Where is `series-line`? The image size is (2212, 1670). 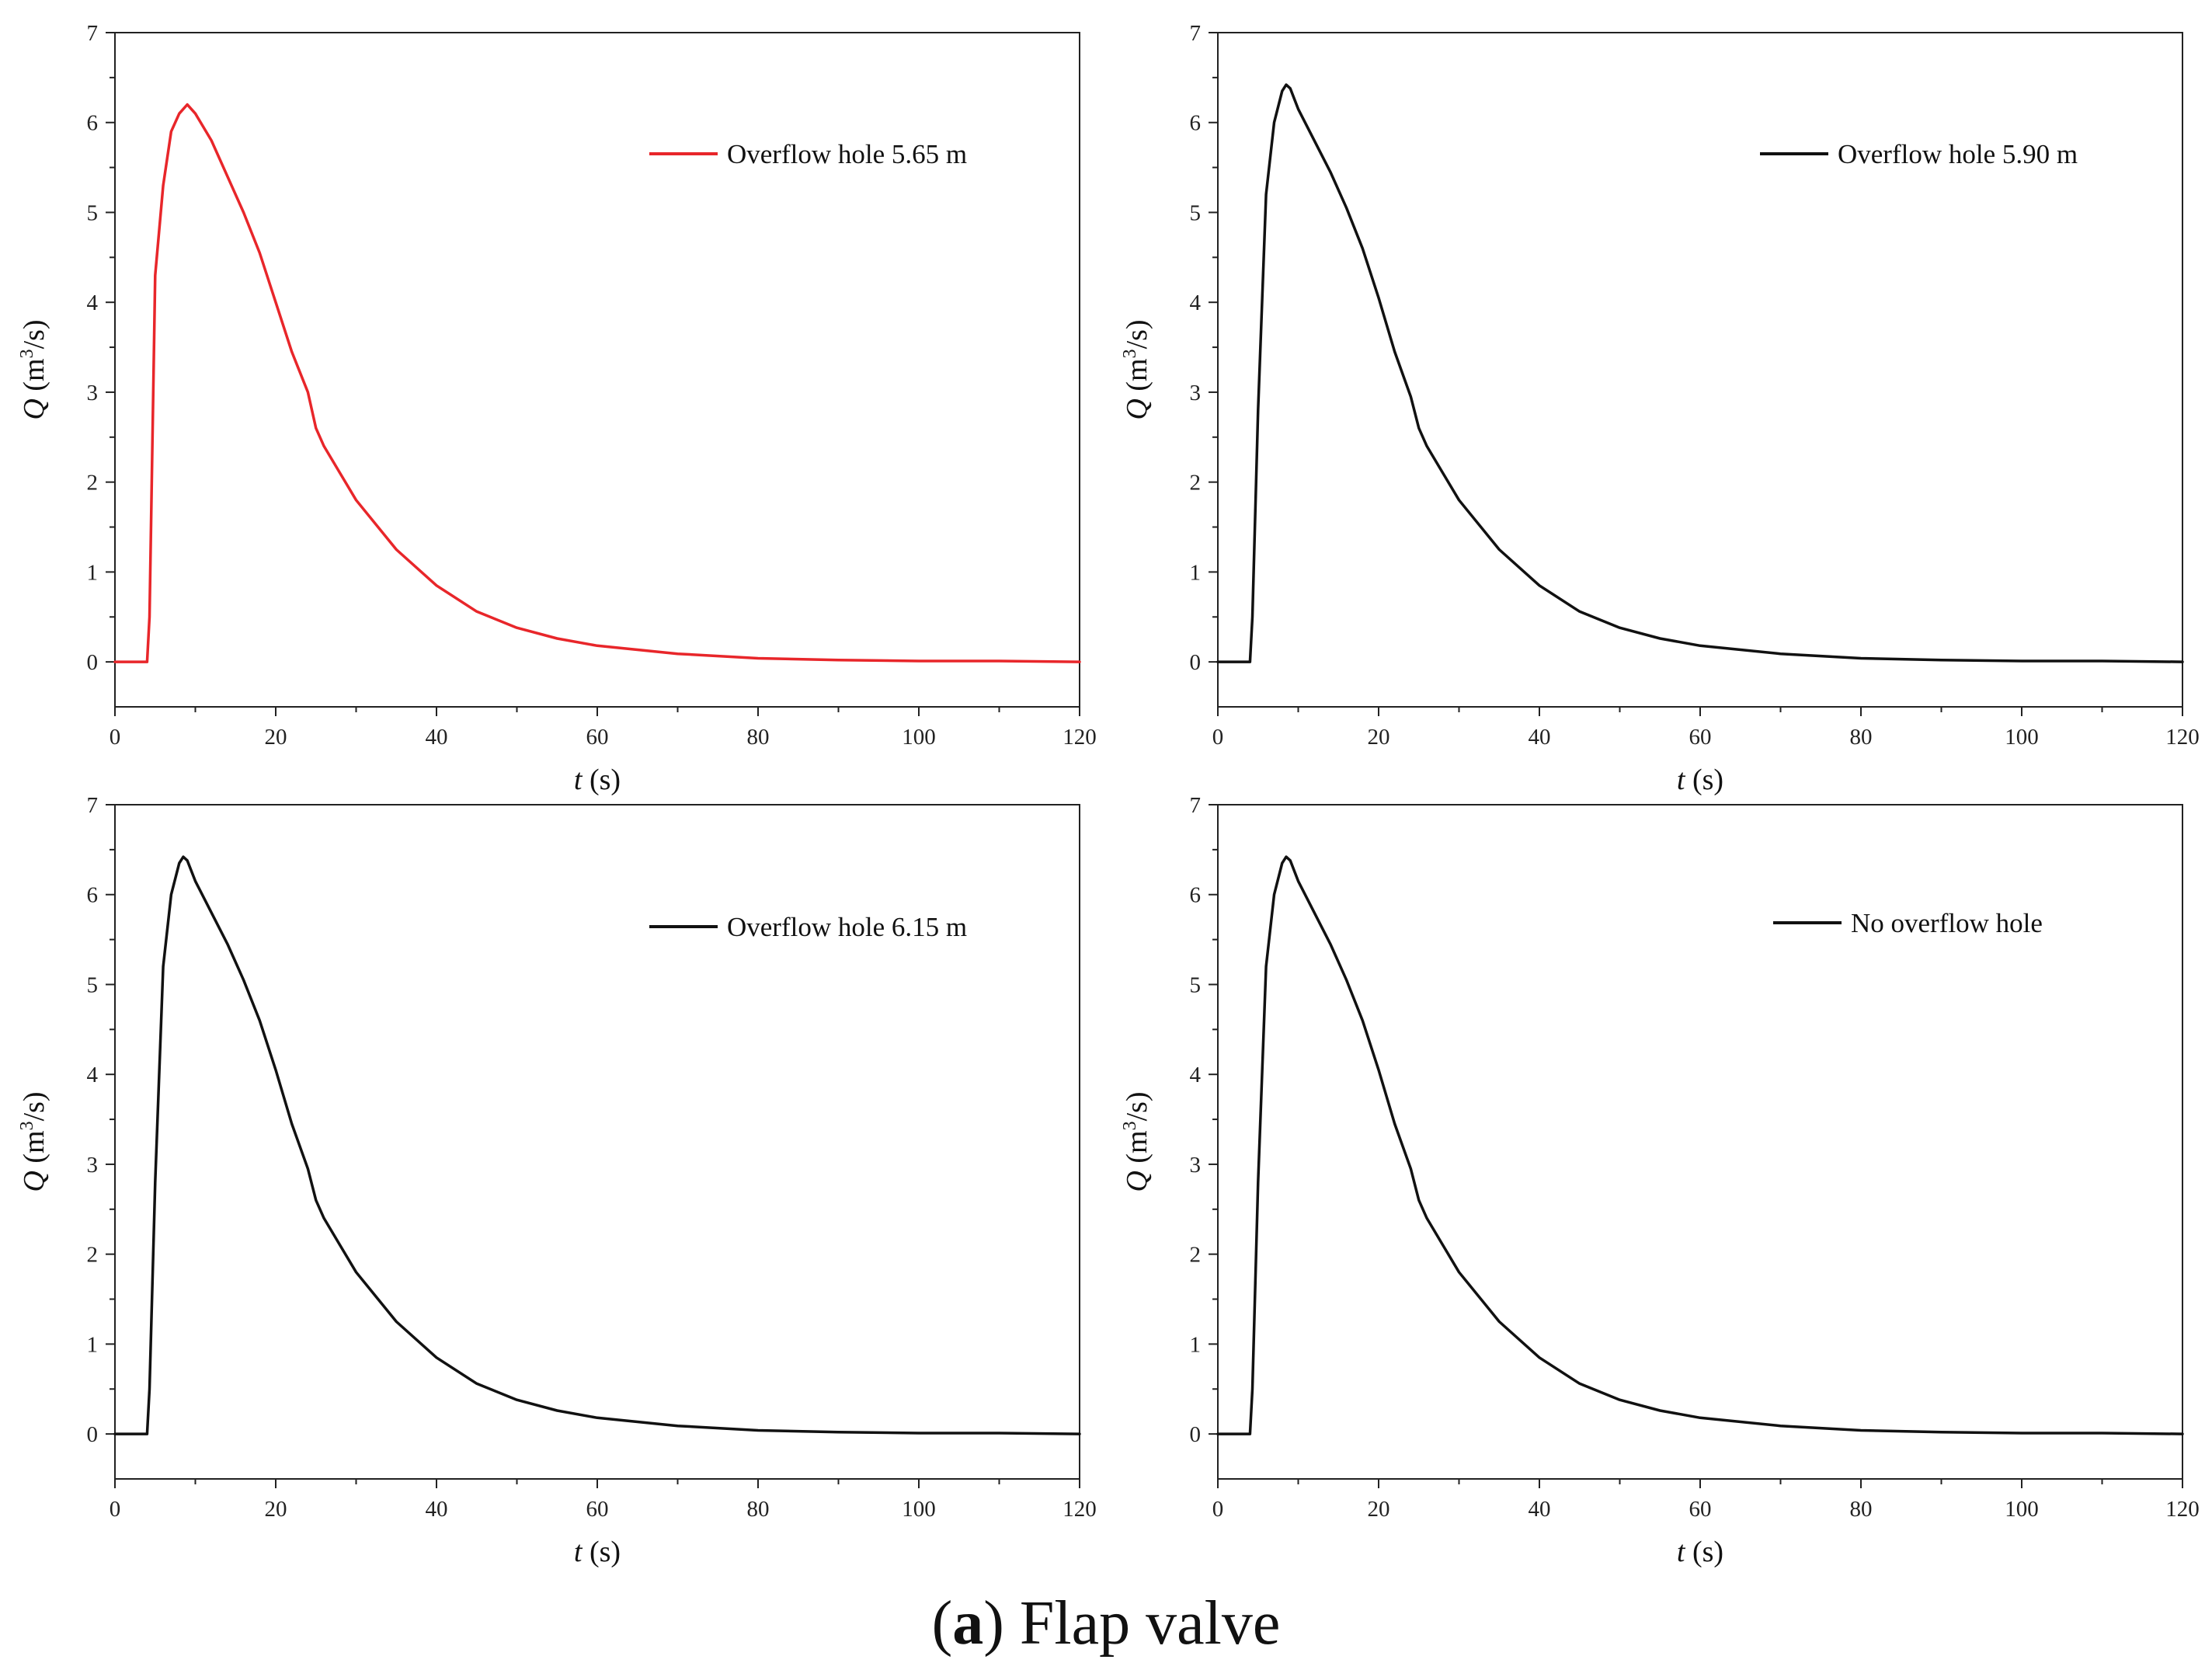
series-line is located at coordinates (597, 383).